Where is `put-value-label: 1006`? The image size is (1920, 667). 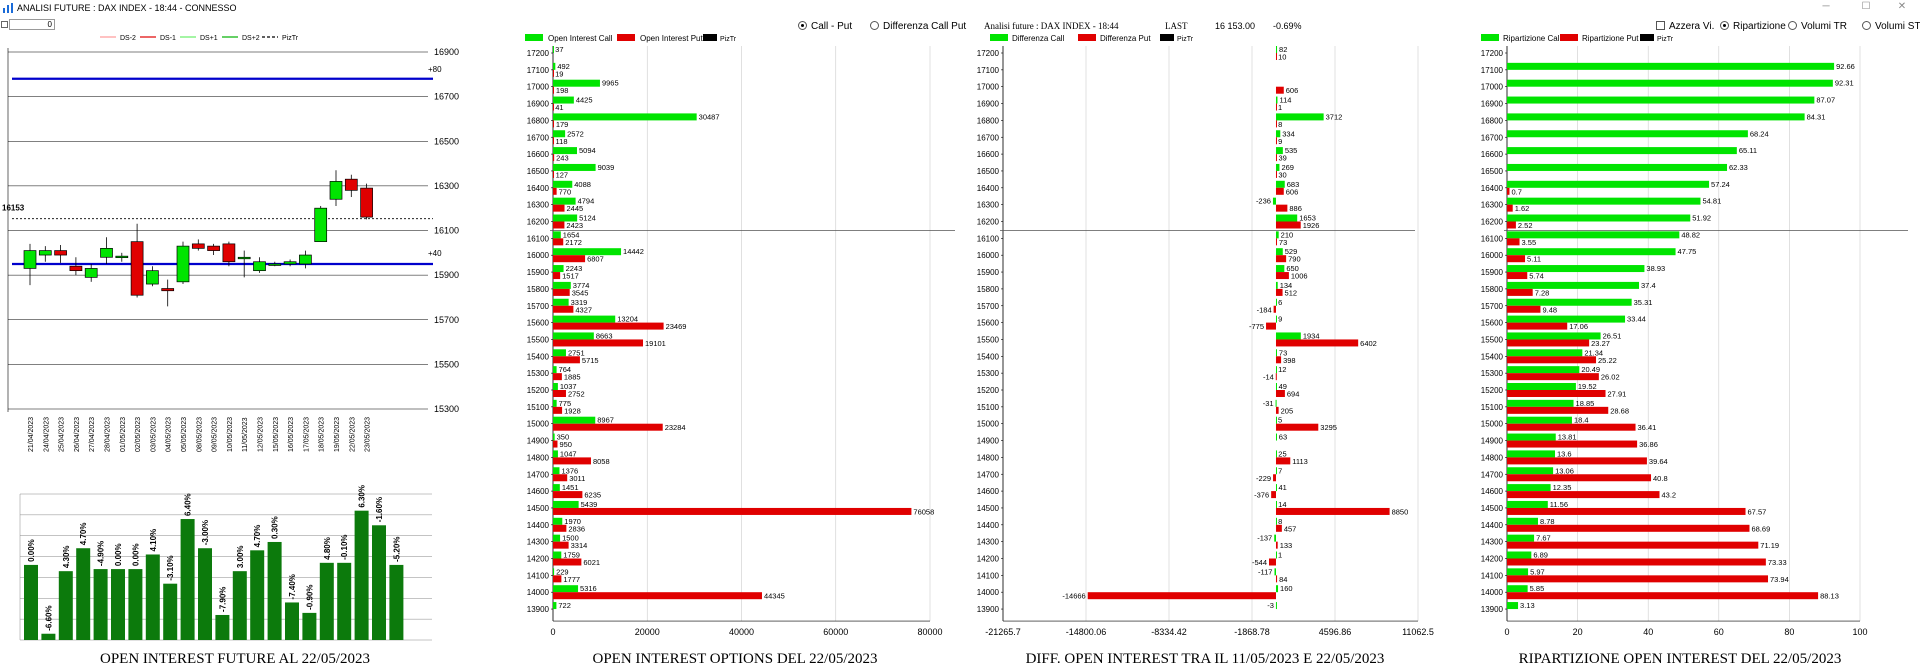
put-value-label: 1006 is located at coordinates (1299, 276).